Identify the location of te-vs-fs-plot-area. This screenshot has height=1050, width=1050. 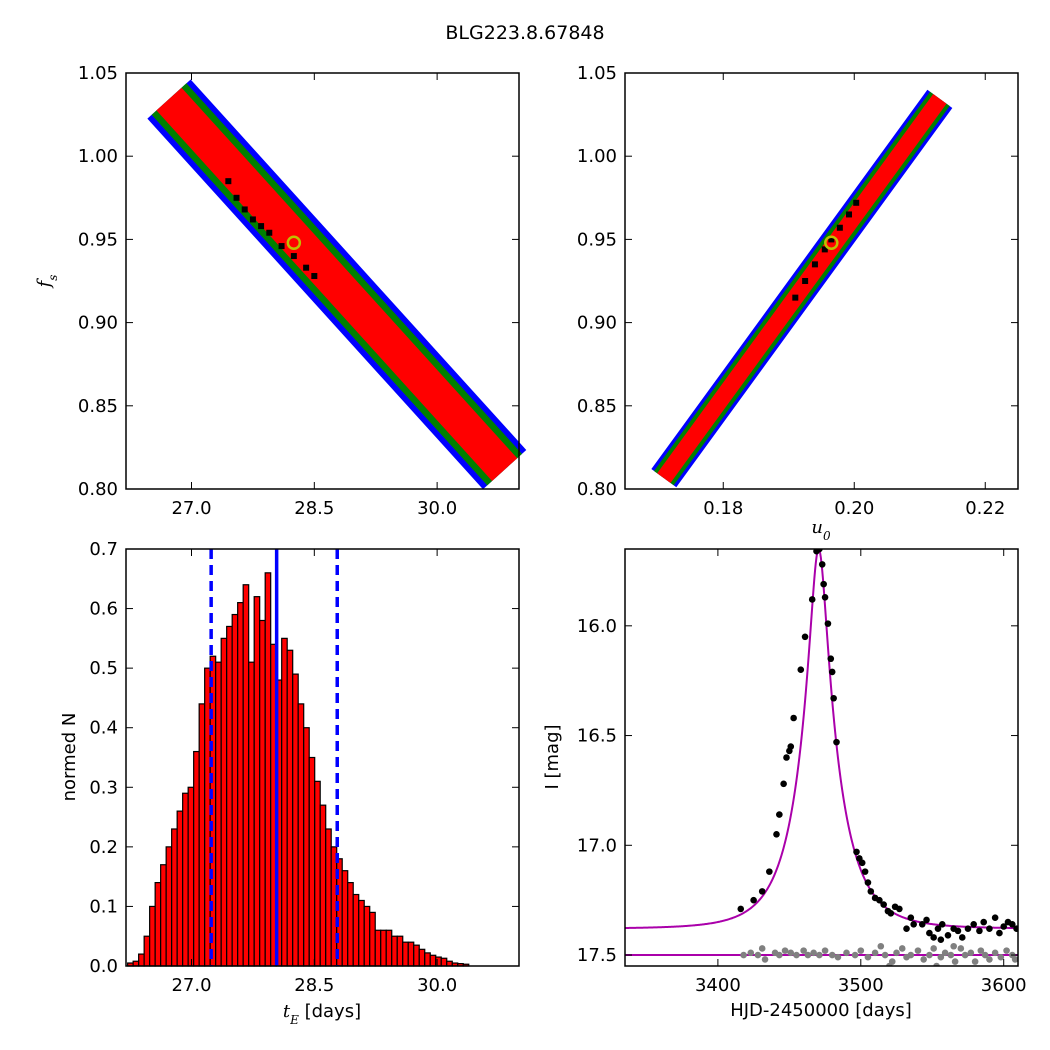
(337, 284).